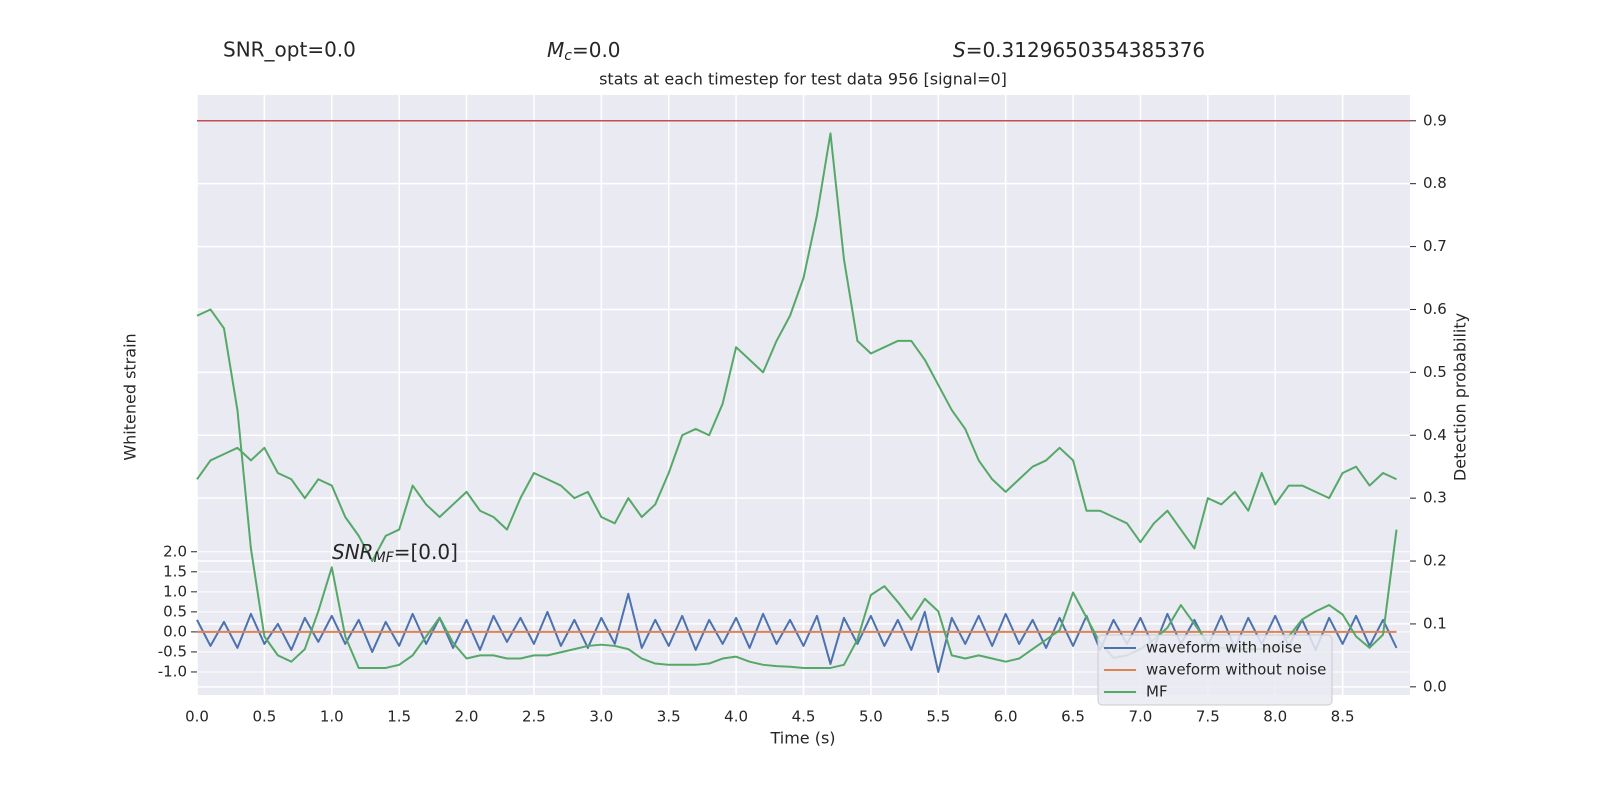 The height and width of the screenshot is (800, 1600). Describe the element at coordinates (1085, 50) in the screenshot. I see `annotation-text: =0.3129650354385376` at that location.